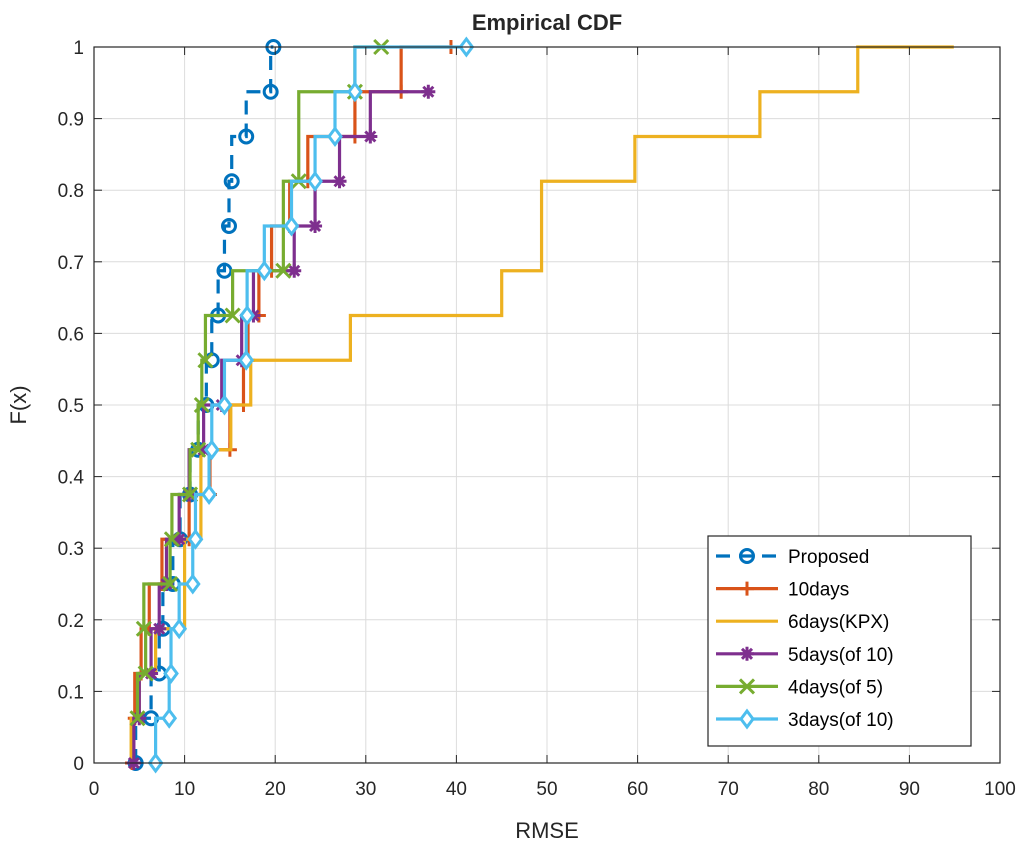 The height and width of the screenshot is (847, 1024). I want to click on legend-item-3: 5days(of 10), so click(805, 655).